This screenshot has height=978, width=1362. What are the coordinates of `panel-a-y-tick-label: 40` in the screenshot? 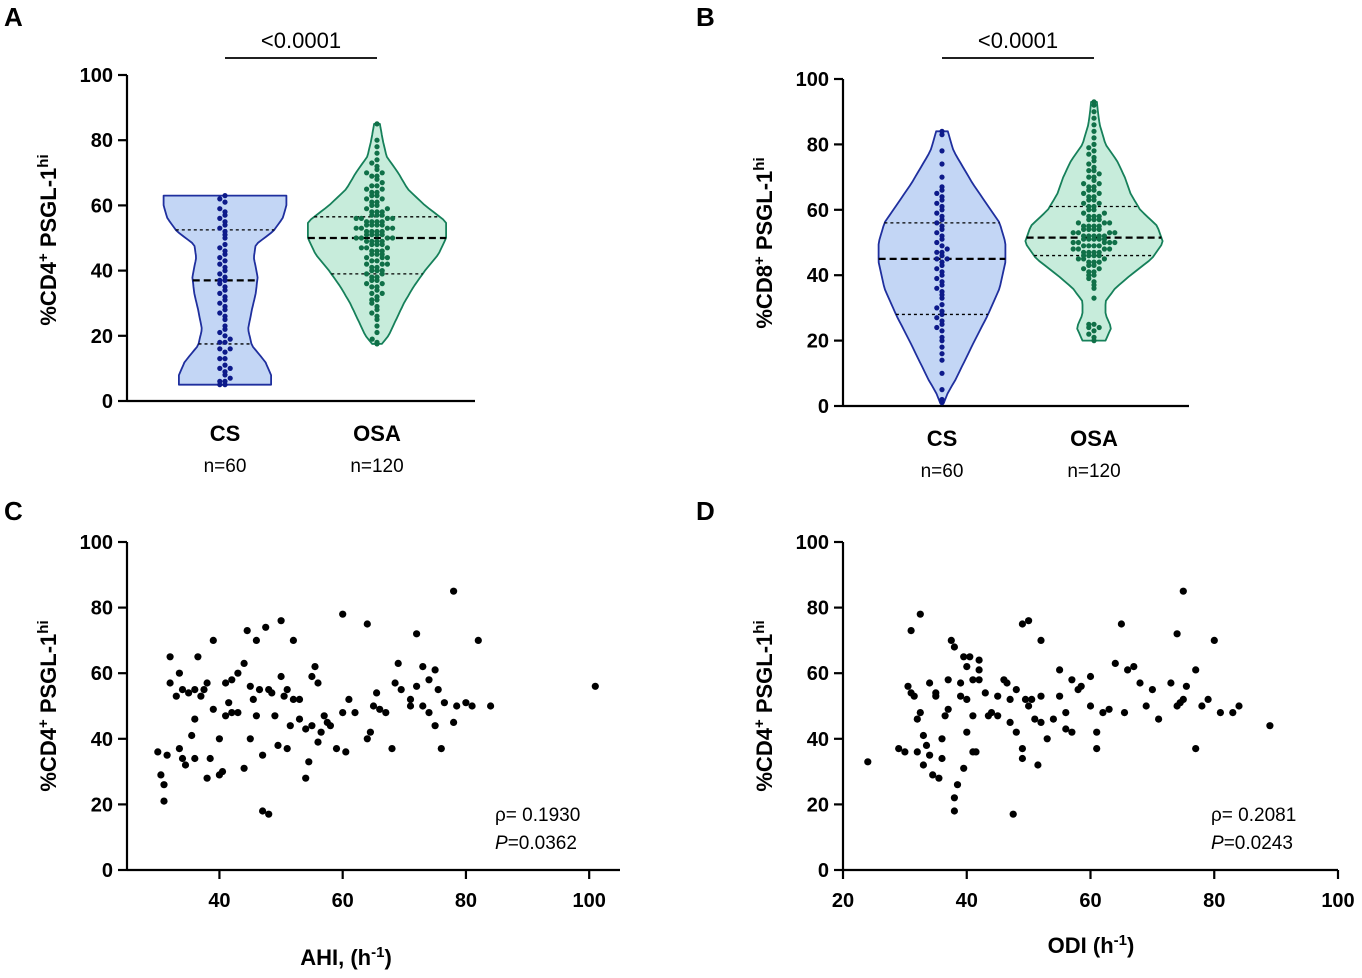 It's located at (102, 272).